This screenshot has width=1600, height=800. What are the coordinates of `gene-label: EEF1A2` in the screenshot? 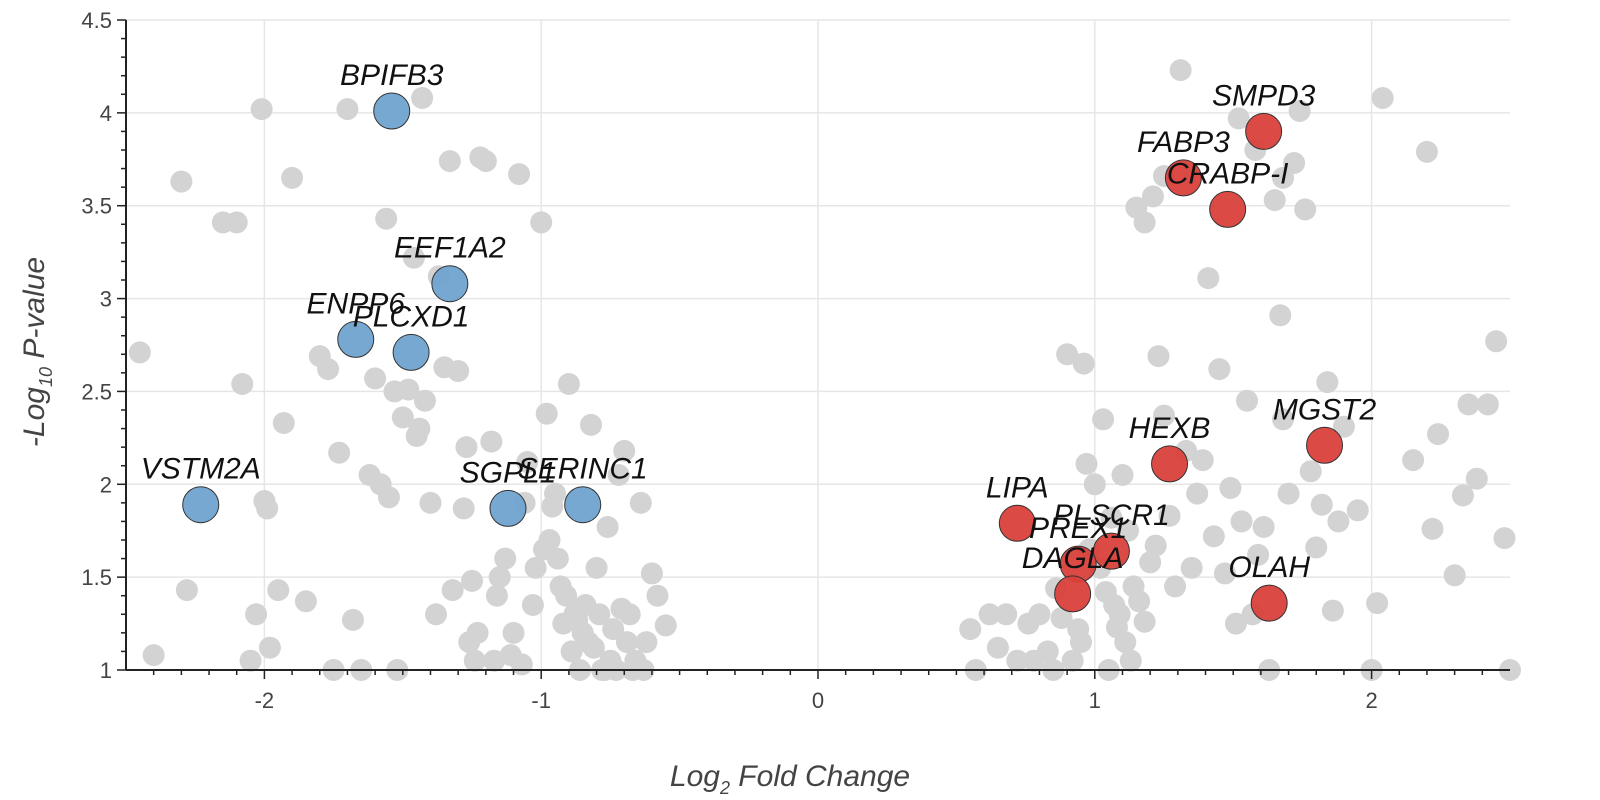 It's located at (450, 248).